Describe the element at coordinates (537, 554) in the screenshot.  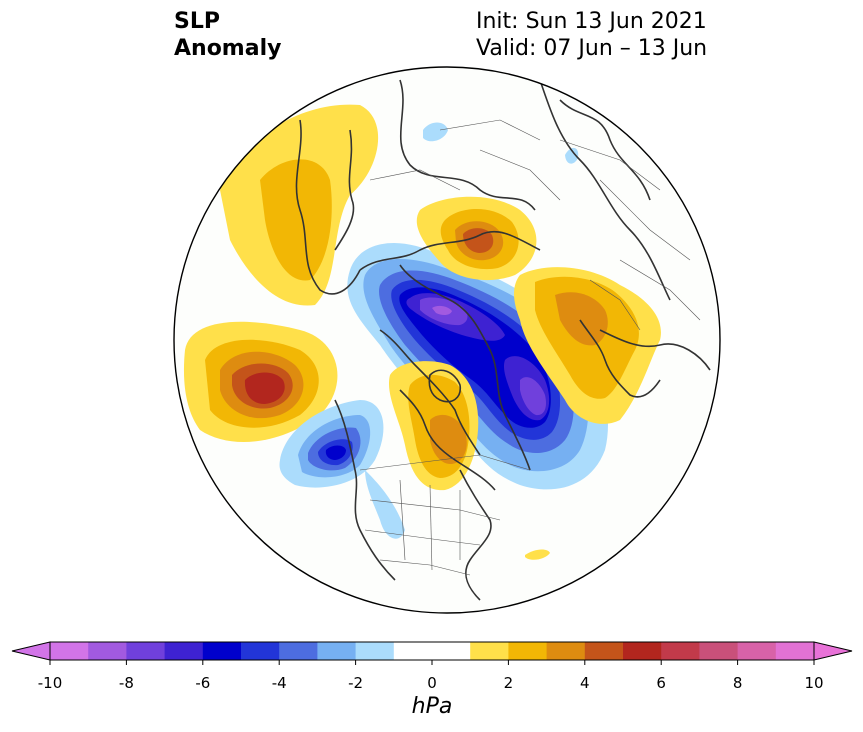
I see `positive-patch-atlantic` at that location.